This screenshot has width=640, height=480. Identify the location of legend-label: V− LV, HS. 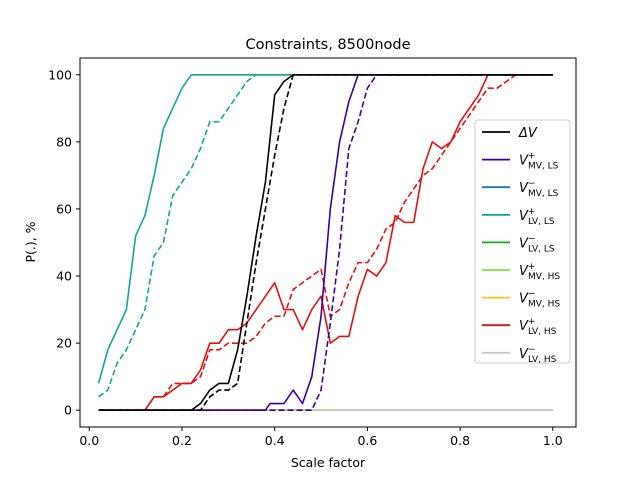
(538, 355).